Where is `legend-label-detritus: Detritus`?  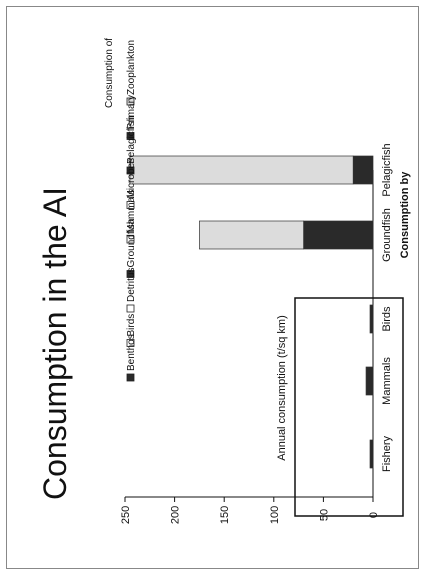 legend-label-detritus: Detritus is located at coordinates (131, 285).